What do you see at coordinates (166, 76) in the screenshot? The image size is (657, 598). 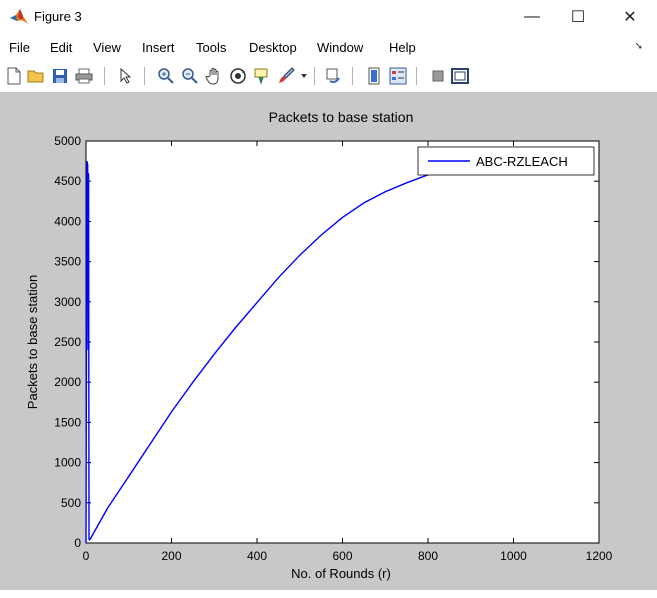 I see `zoom-in-icon` at bounding box center [166, 76].